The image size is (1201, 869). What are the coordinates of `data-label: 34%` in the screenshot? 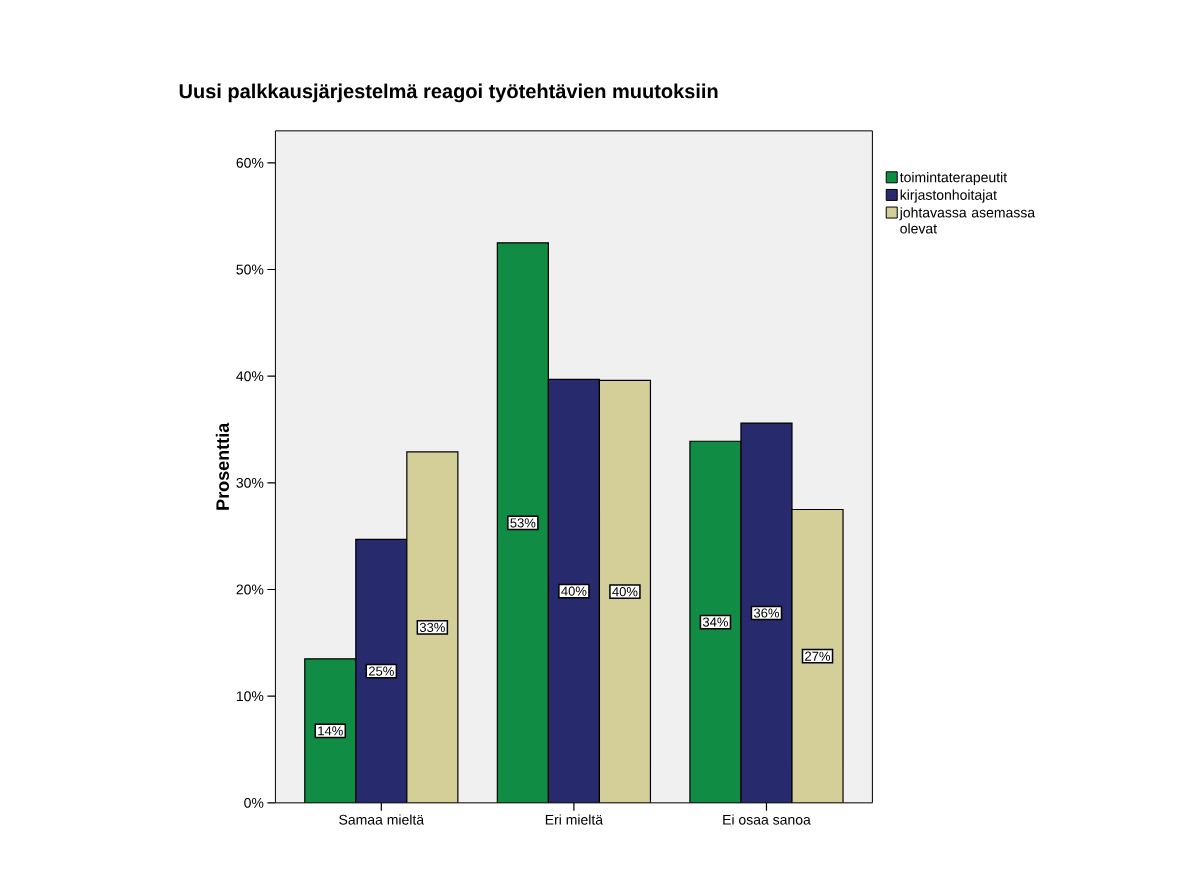 It's located at (715, 622).